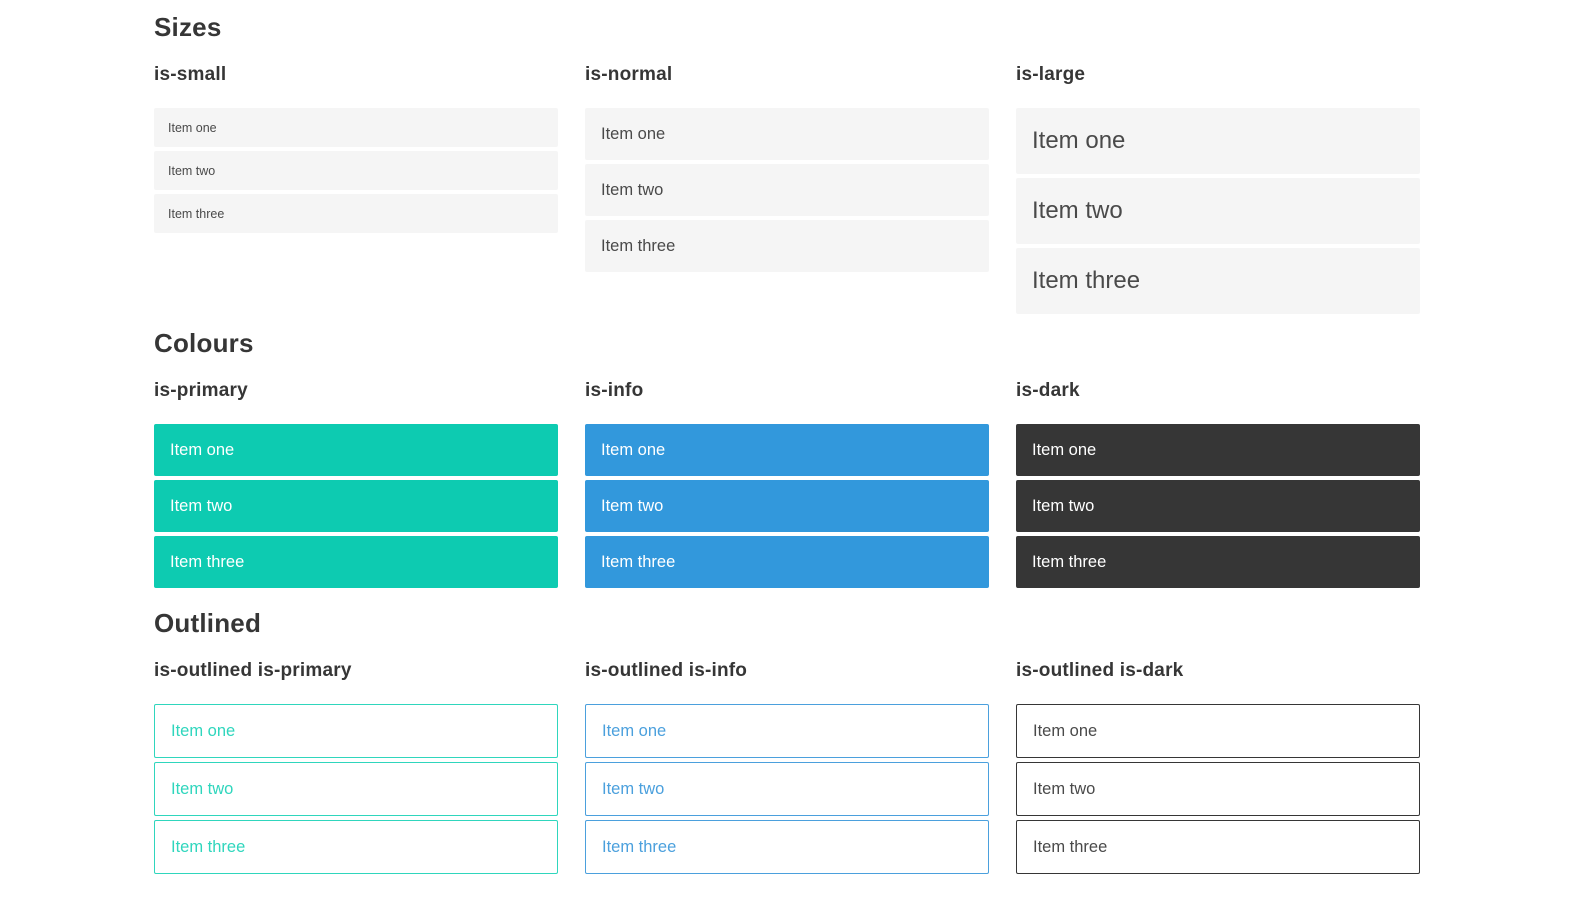 This screenshot has width=1595, height=897. Describe the element at coordinates (629, 74) in the screenshot. I see `group-label-is-normal: is-normal` at that location.